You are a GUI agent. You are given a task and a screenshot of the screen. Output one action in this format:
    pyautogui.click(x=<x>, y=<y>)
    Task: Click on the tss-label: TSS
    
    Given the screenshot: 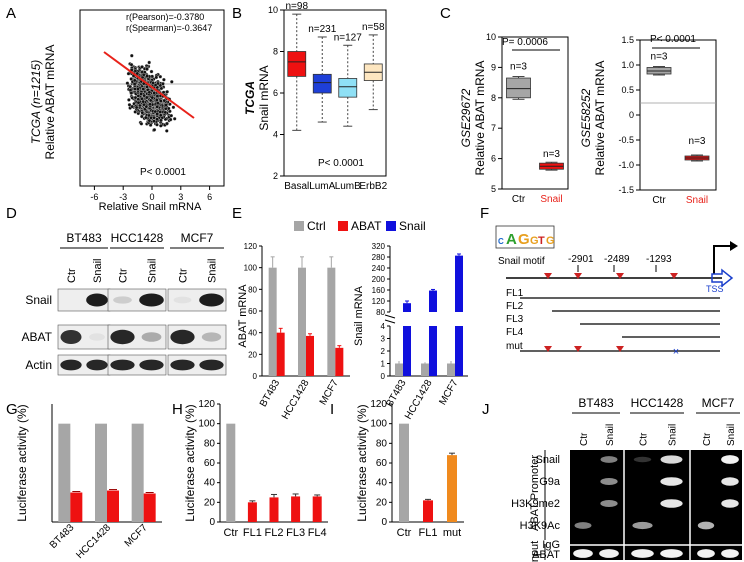 What is the action you would take?
    pyautogui.click(x=715, y=289)
    